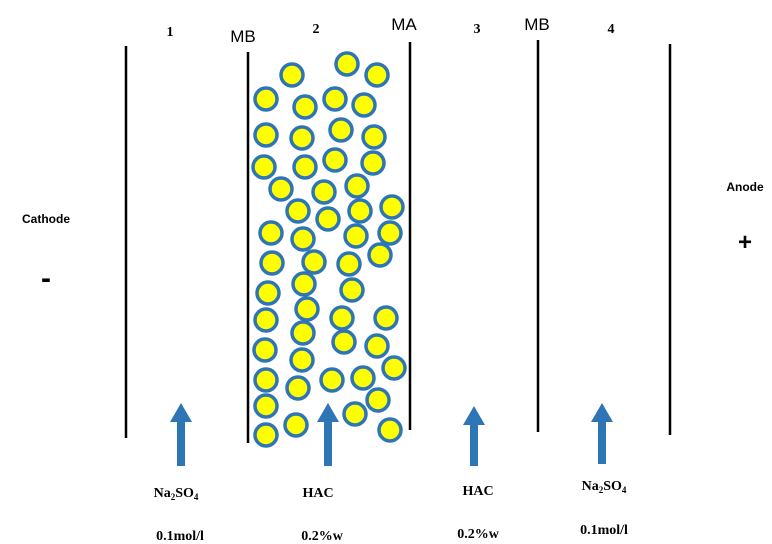 The width and height of the screenshot is (772, 544). Describe the element at coordinates (46, 219) in the screenshot. I see `cathode-label: Cathode` at that location.